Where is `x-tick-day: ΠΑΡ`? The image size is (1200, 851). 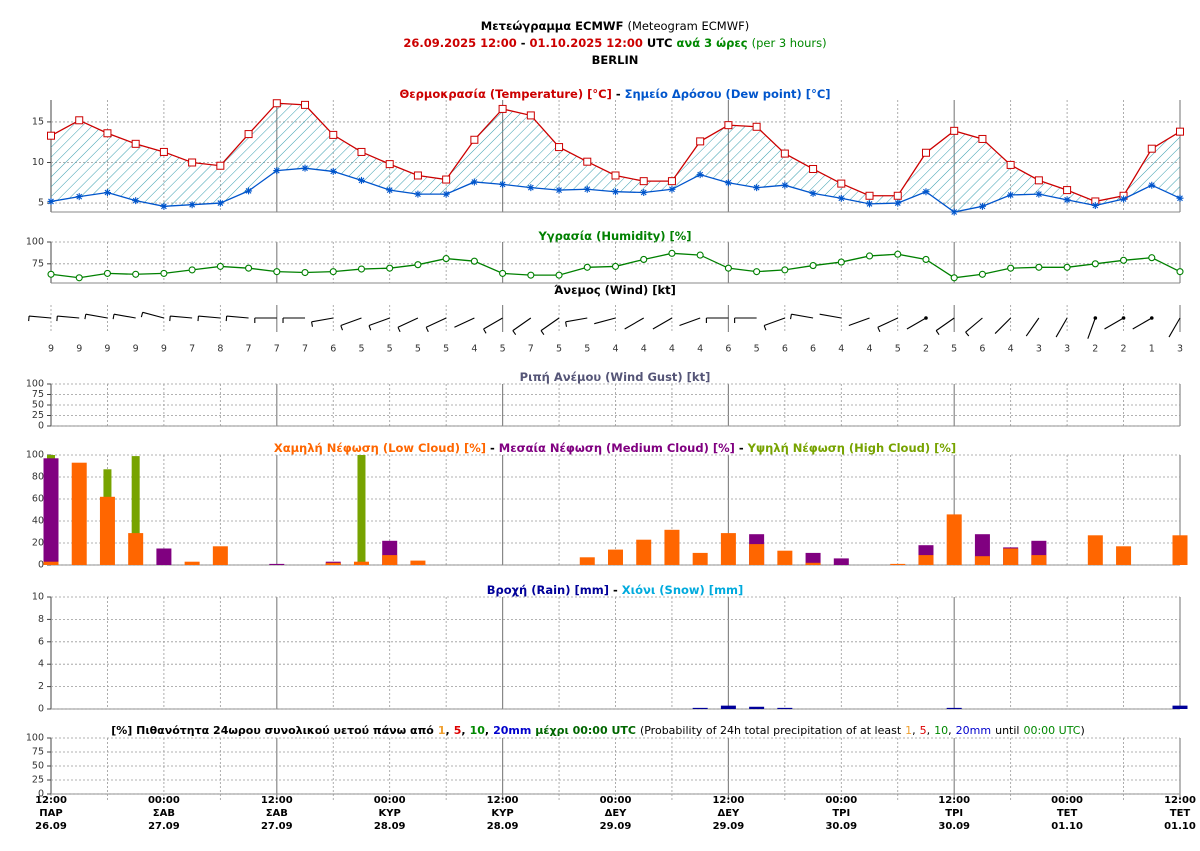
x-tick-day: ΠΑΡ is located at coordinates (50, 813).